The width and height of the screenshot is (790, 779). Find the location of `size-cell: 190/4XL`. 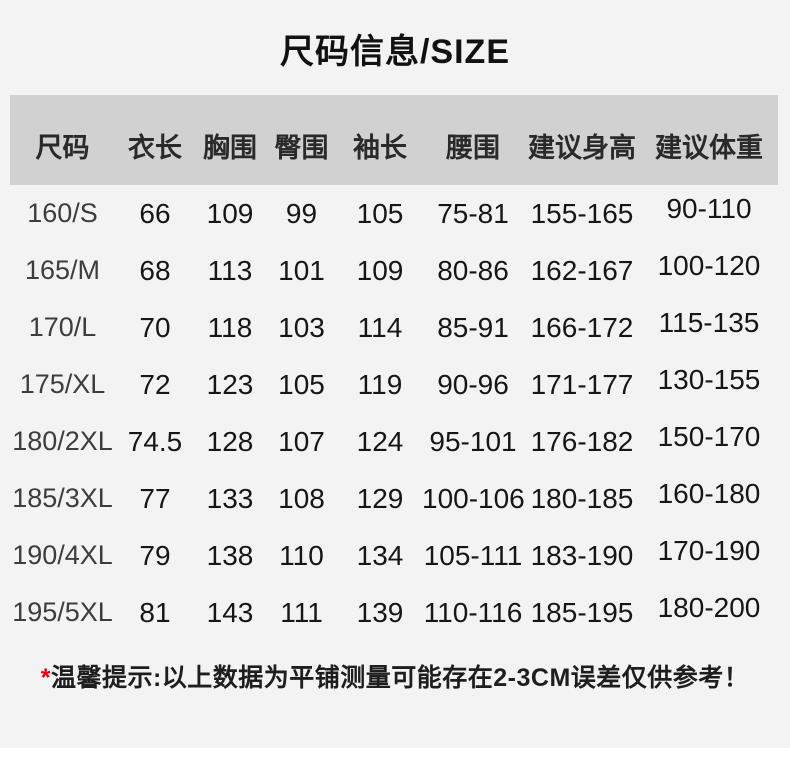

size-cell: 190/4XL is located at coordinates (62, 555).